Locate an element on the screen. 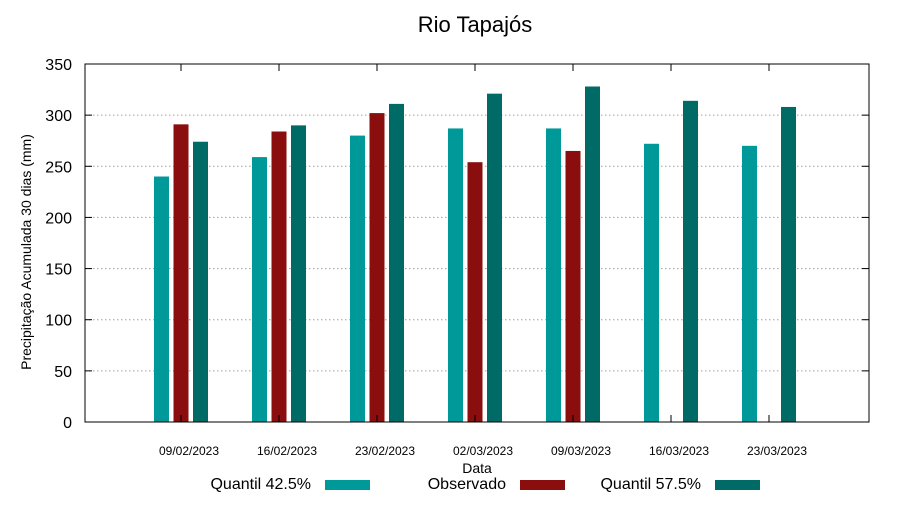 The height and width of the screenshot is (505, 900). legend: Quantil 42.5% Observado Quantil 57.5% is located at coordinates (485, 484).